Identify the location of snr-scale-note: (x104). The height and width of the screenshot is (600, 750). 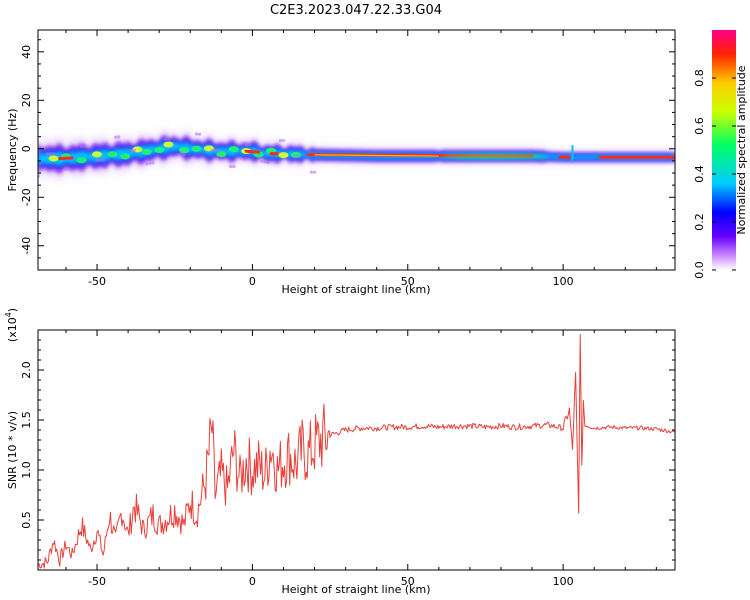
(11, 325).